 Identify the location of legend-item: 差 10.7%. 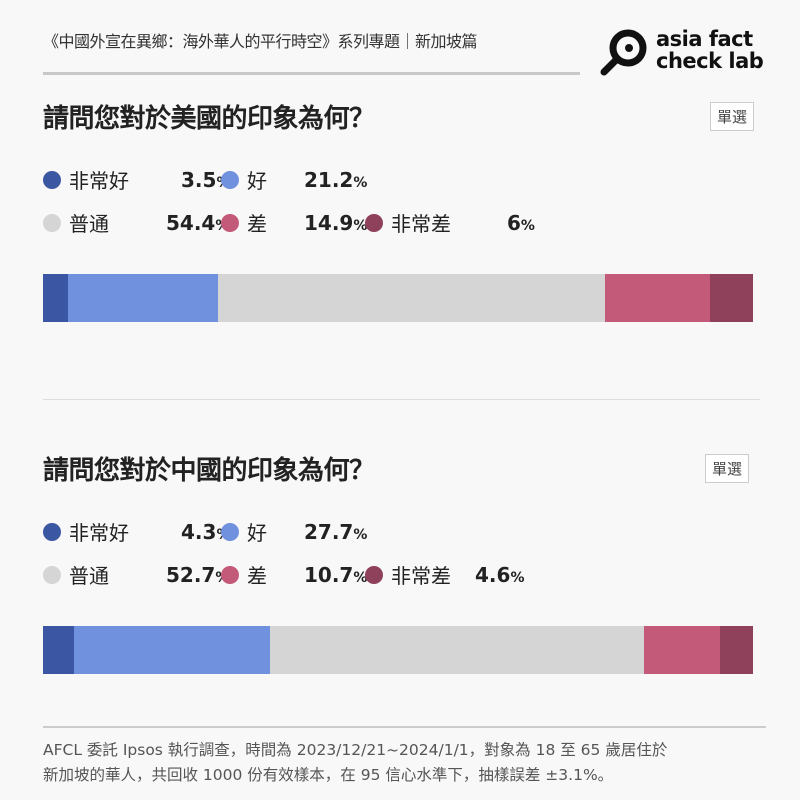
(294, 574).